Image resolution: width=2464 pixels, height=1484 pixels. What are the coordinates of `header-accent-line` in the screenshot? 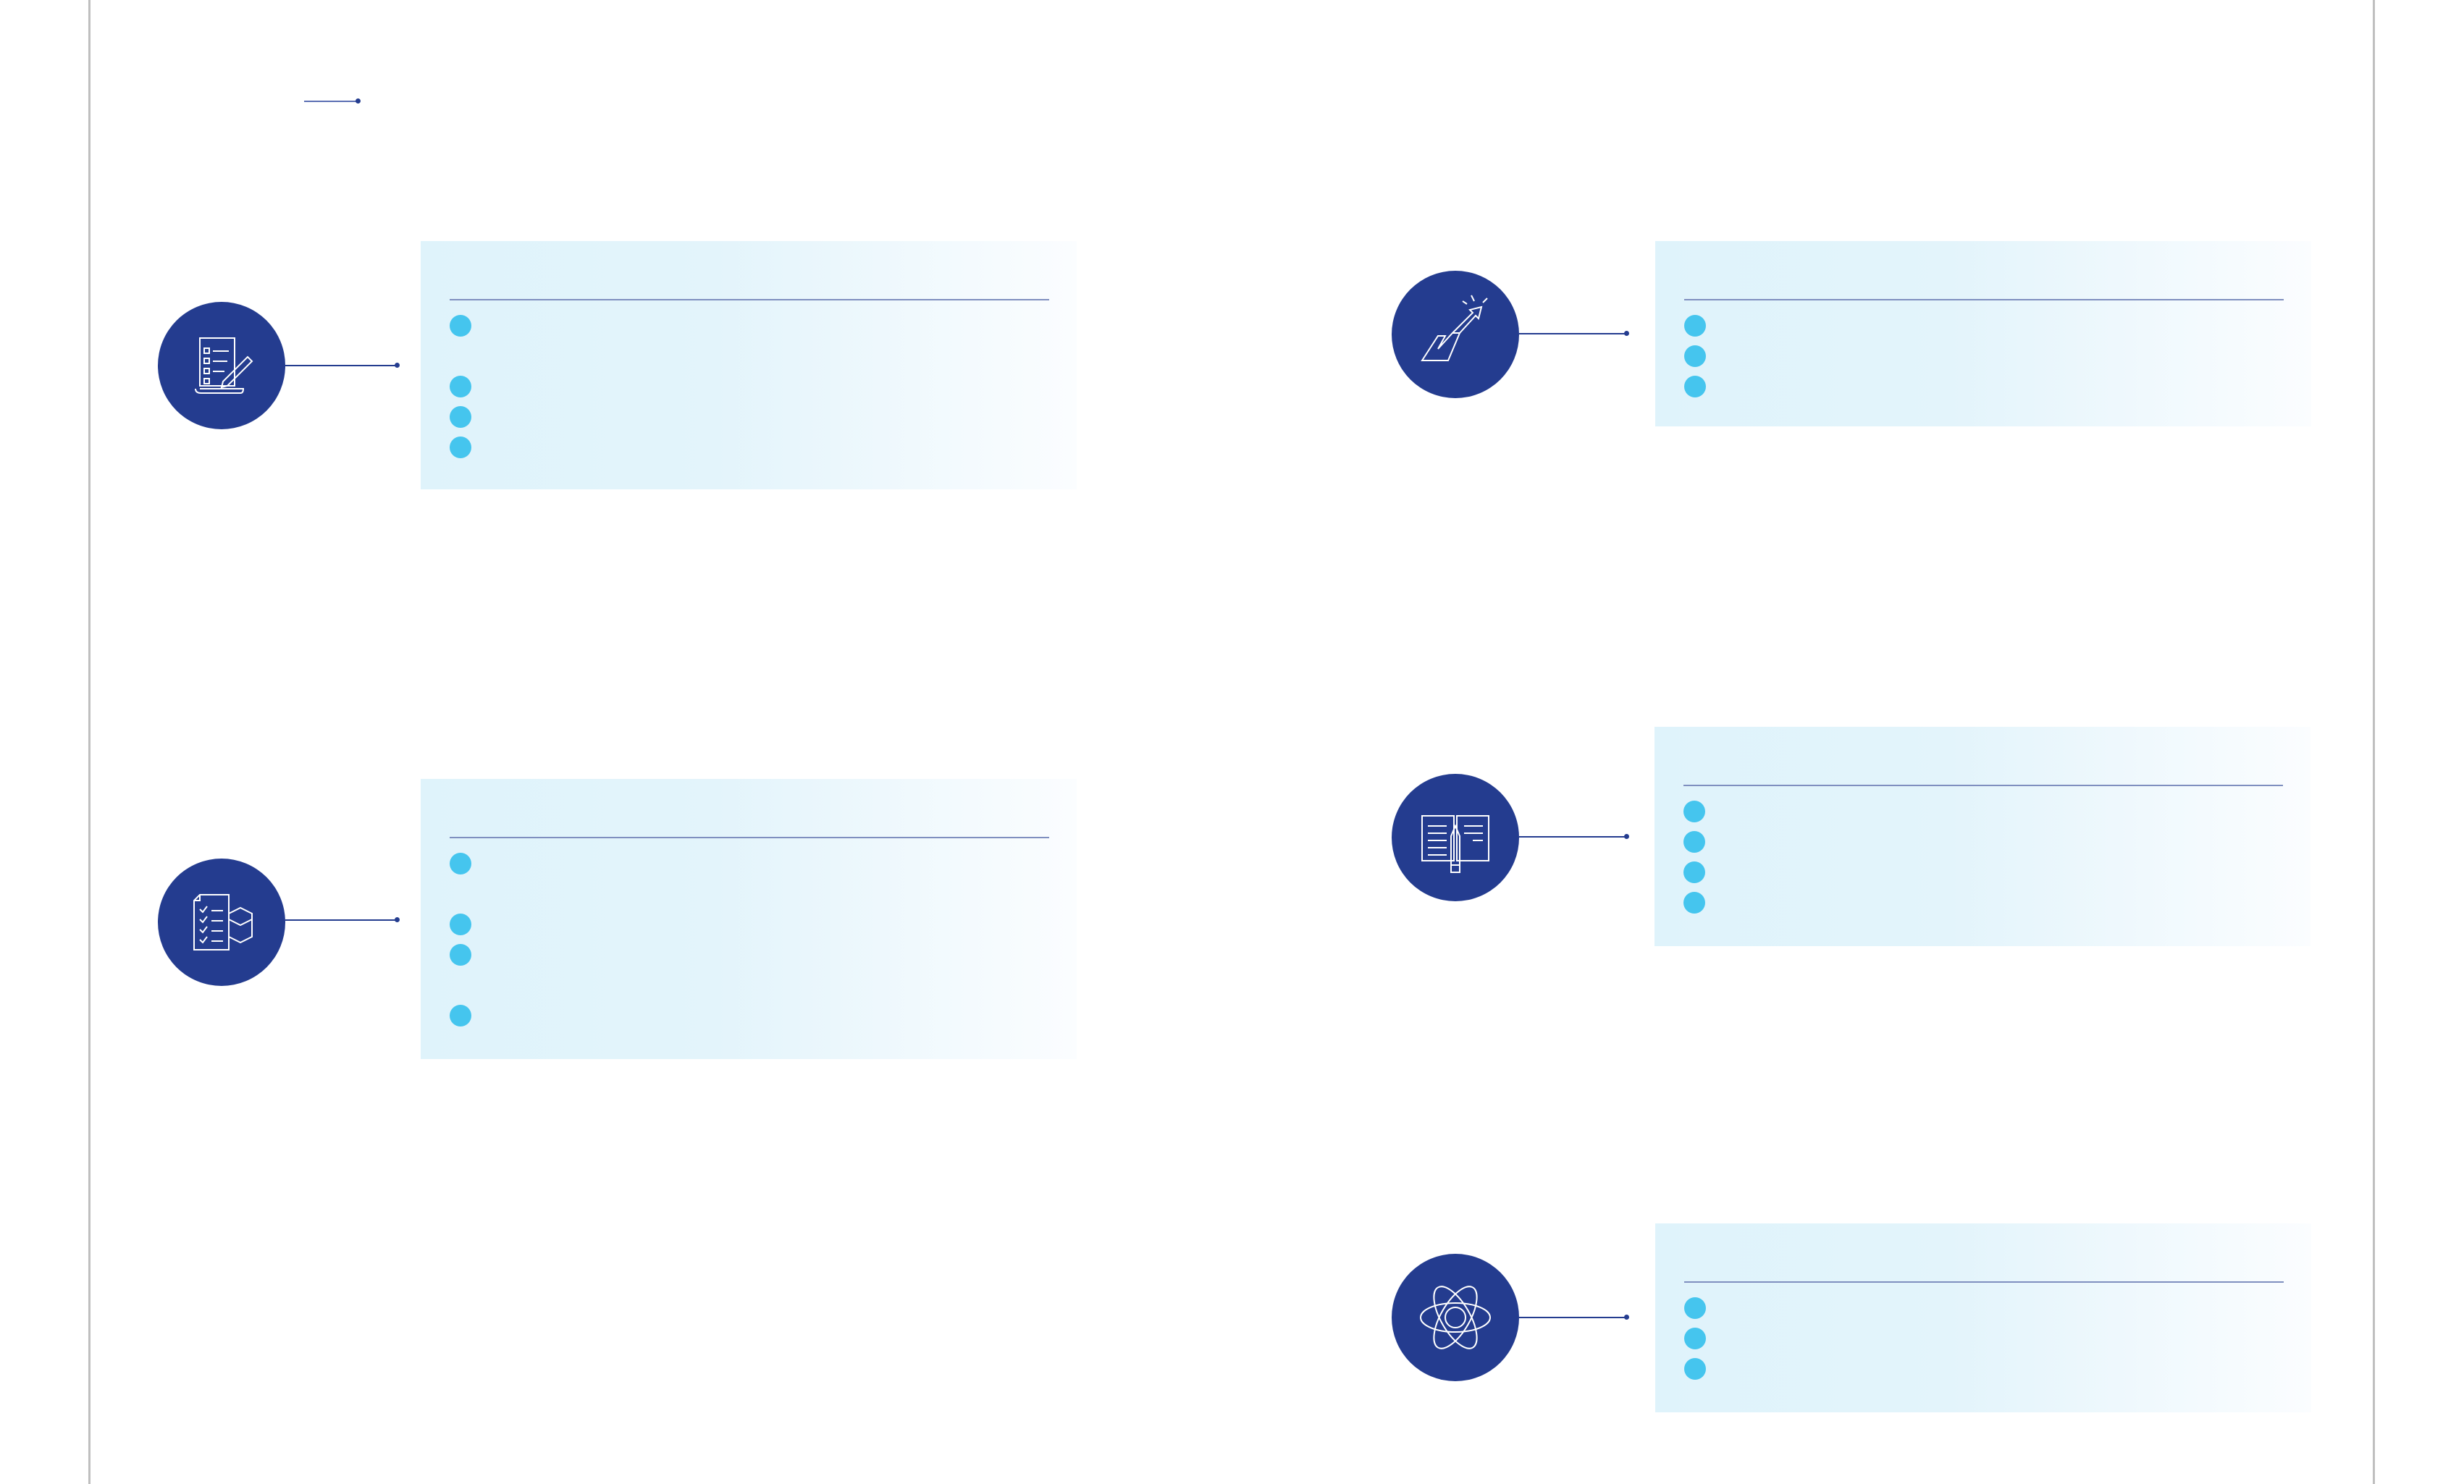 It's located at (332, 101).